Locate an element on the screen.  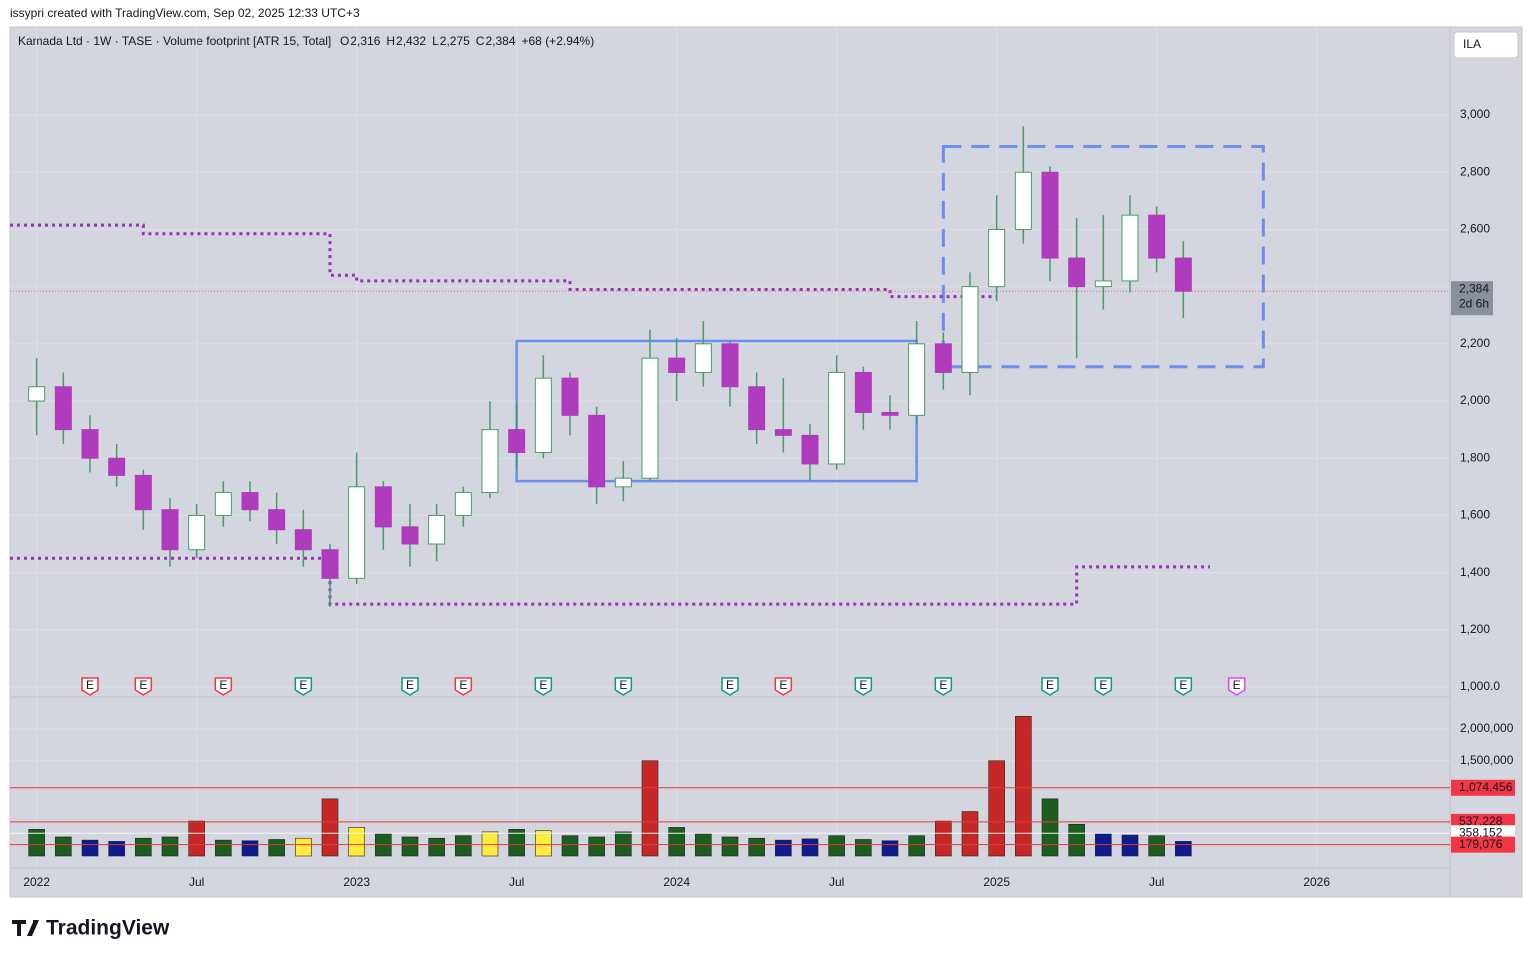
ohlc-key: O is located at coordinates (344, 41).